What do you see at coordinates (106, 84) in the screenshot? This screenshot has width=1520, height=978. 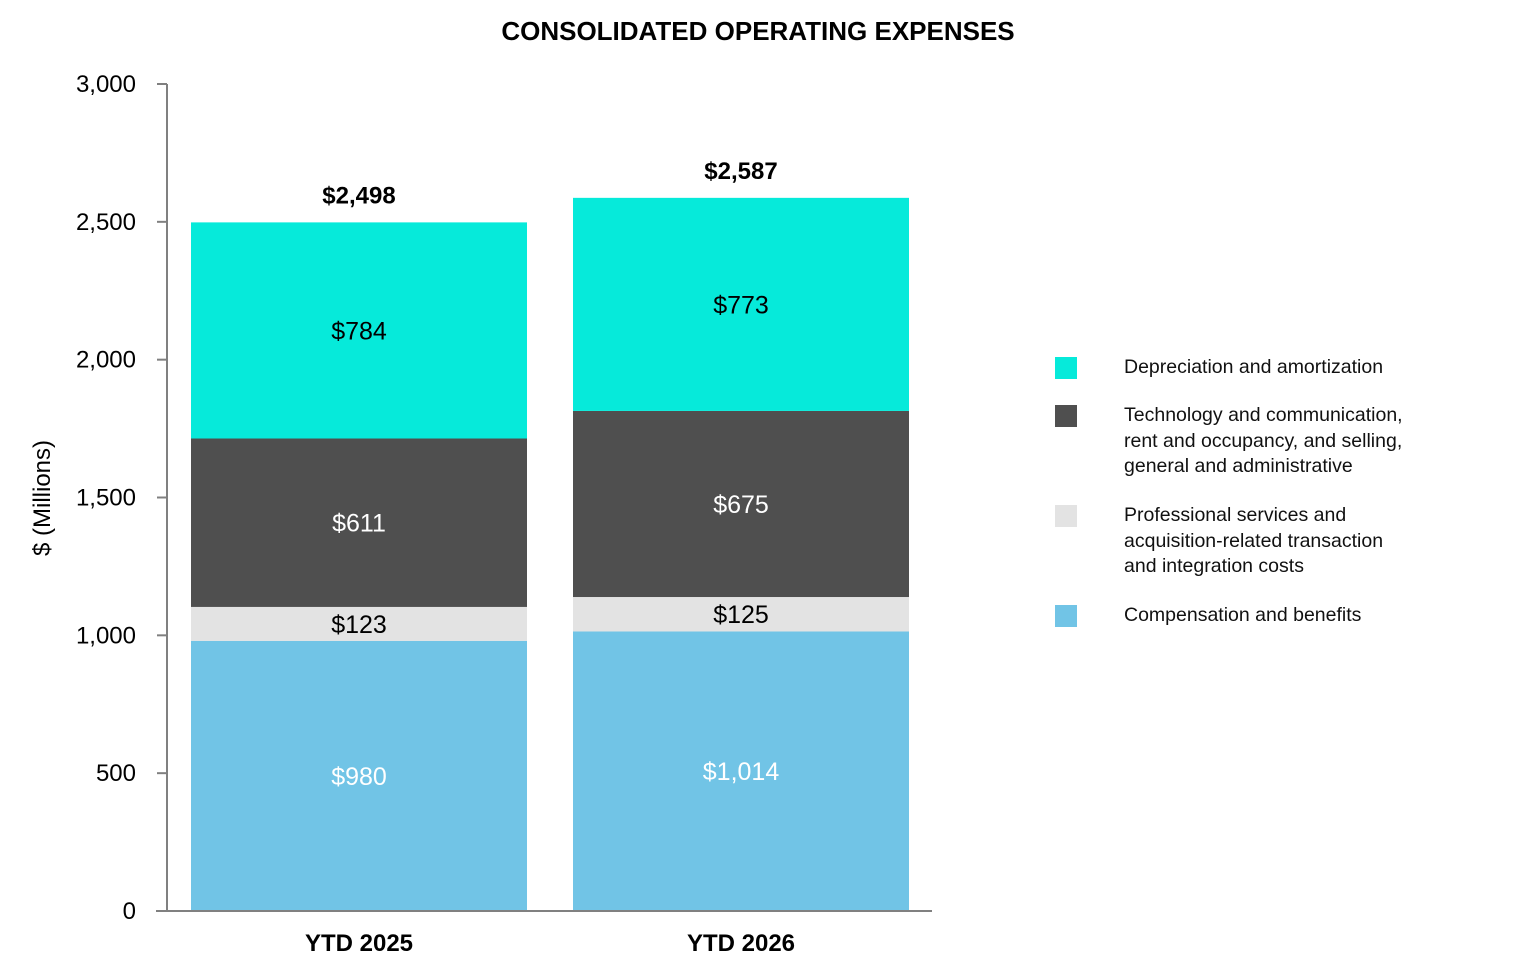 I see `y-tick-label: 3,000` at bounding box center [106, 84].